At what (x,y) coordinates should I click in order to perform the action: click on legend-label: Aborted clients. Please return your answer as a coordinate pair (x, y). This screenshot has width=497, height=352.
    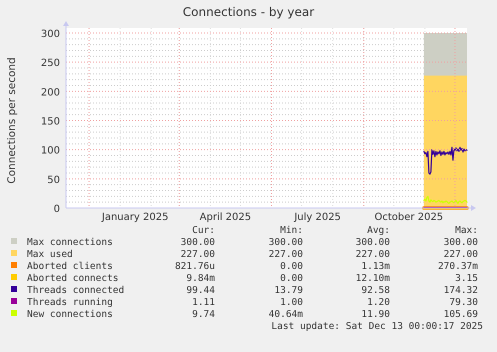
    Looking at the image, I should click on (70, 266).